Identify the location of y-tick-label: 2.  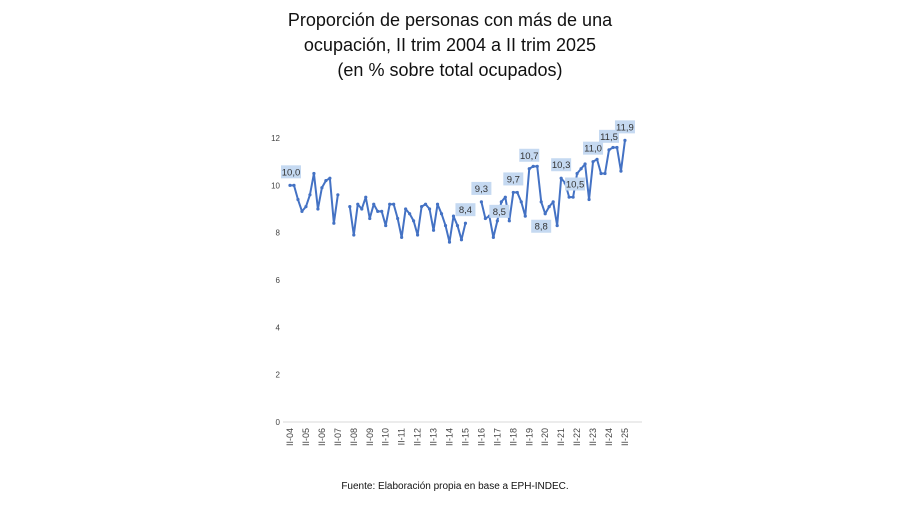
(278, 375).